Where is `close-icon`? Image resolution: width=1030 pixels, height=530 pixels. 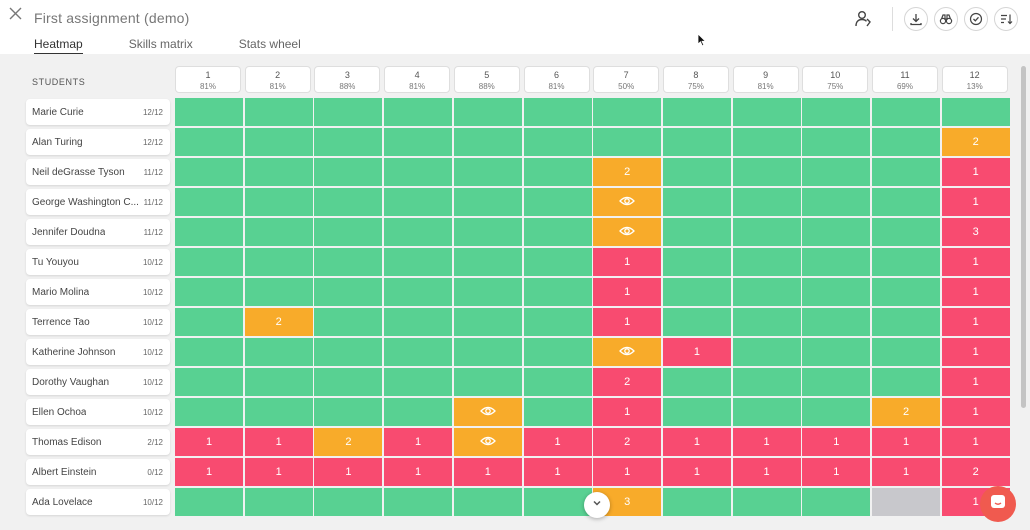 close-icon is located at coordinates (16, 14).